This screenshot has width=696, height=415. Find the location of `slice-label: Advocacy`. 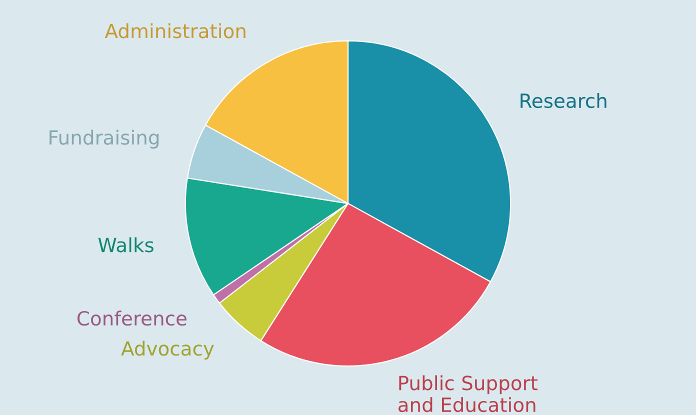

slice-label: Advocacy is located at coordinates (167, 350).